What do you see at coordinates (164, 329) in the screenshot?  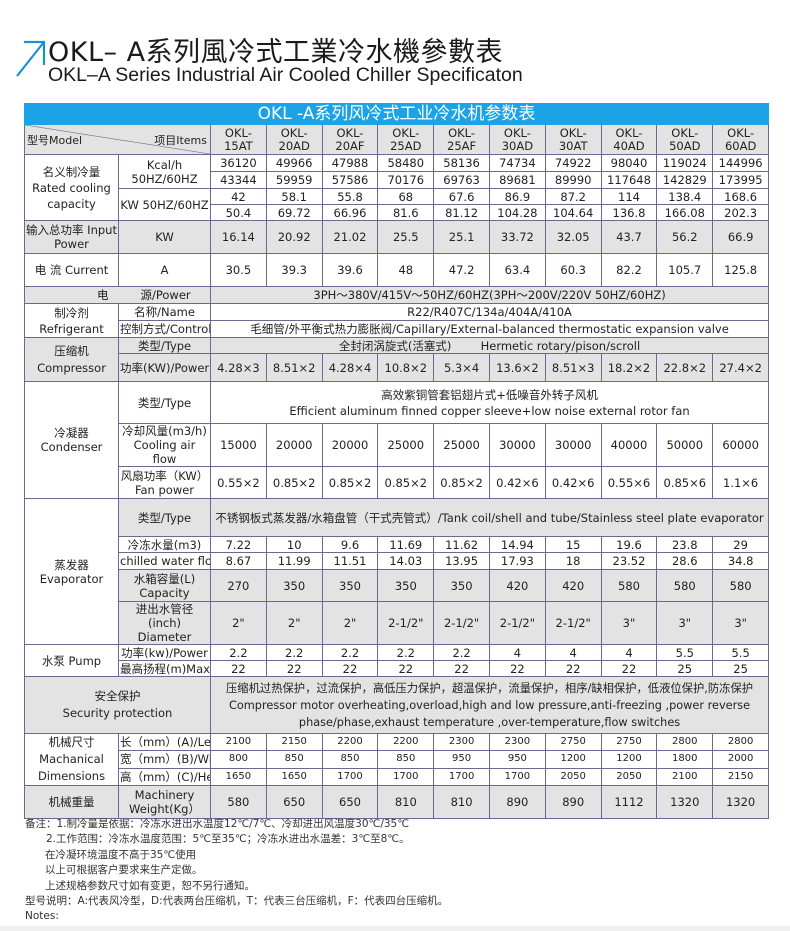 I see `refrigerant-control-label: 控制方式/Control` at bounding box center [164, 329].